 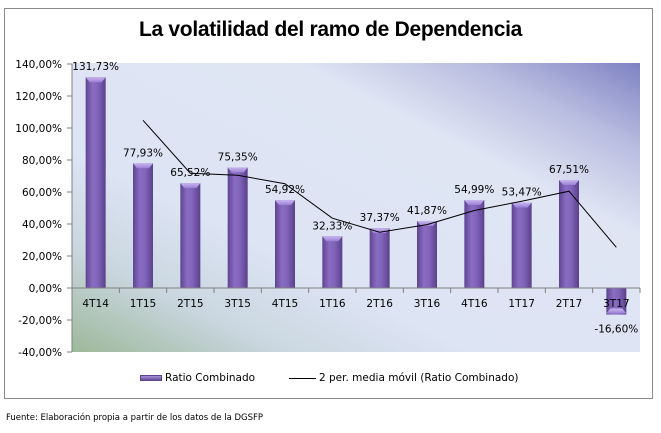 I want to click on y-tick-label: -40,00%, so click(x=40, y=353).